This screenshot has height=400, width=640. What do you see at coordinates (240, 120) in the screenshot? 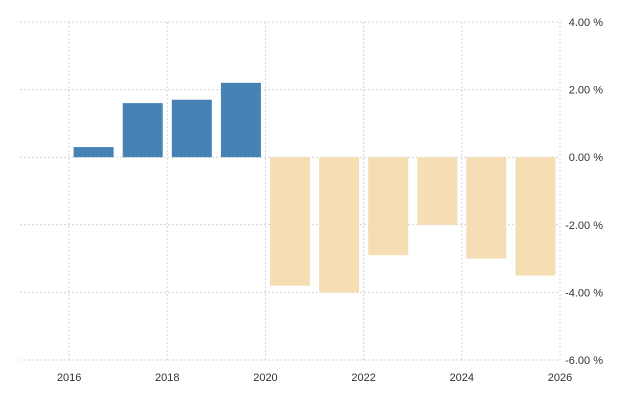
I see `bar-2019` at bounding box center [240, 120].